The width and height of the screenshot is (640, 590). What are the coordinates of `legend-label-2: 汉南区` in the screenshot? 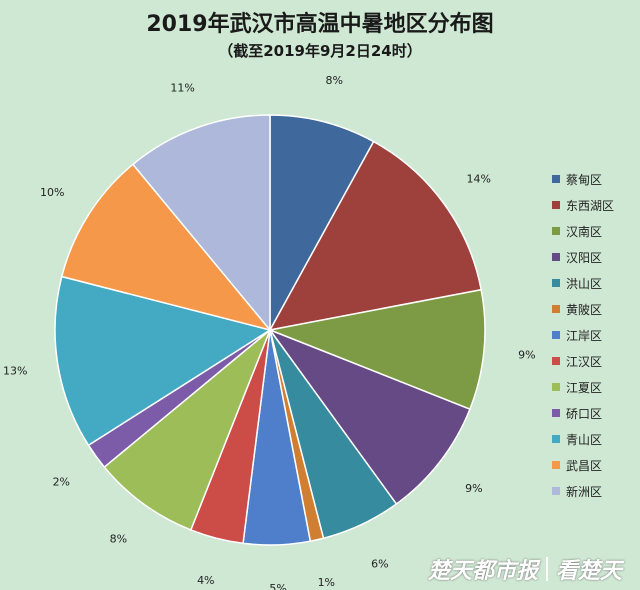 It's located at (584, 231).